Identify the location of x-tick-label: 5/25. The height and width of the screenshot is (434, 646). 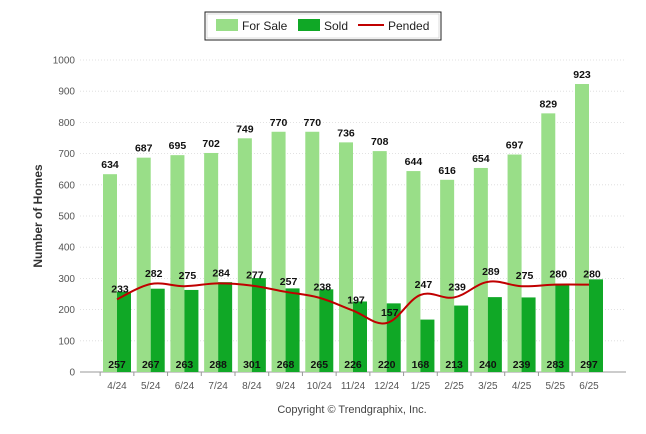
(556, 386).